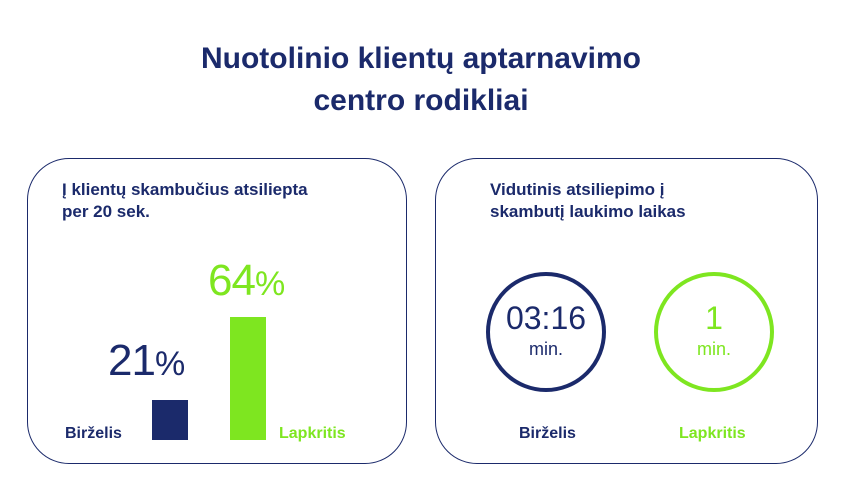 The width and height of the screenshot is (842, 504). What do you see at coordinates (170, 420) in the screenshot?
I see `bar-birzelis` at bounding box center [170, 420].